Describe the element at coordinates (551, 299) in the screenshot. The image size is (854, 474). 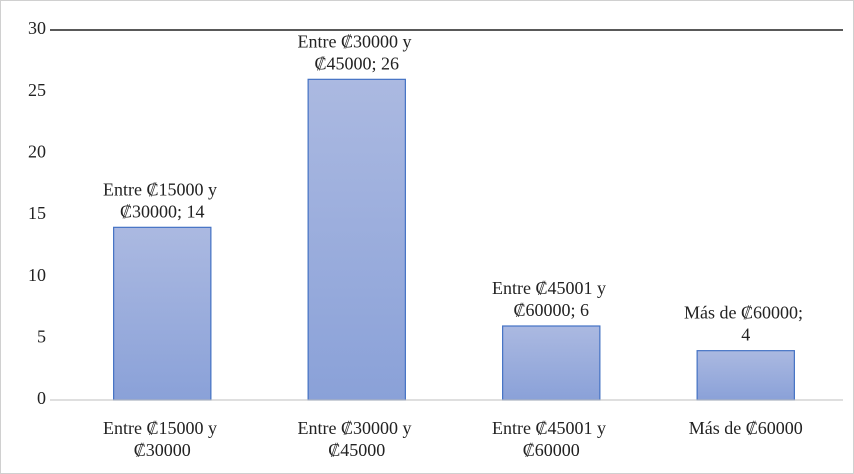
I see `data-label: Entre ₡45001 y ₡60000; 6` at that location.